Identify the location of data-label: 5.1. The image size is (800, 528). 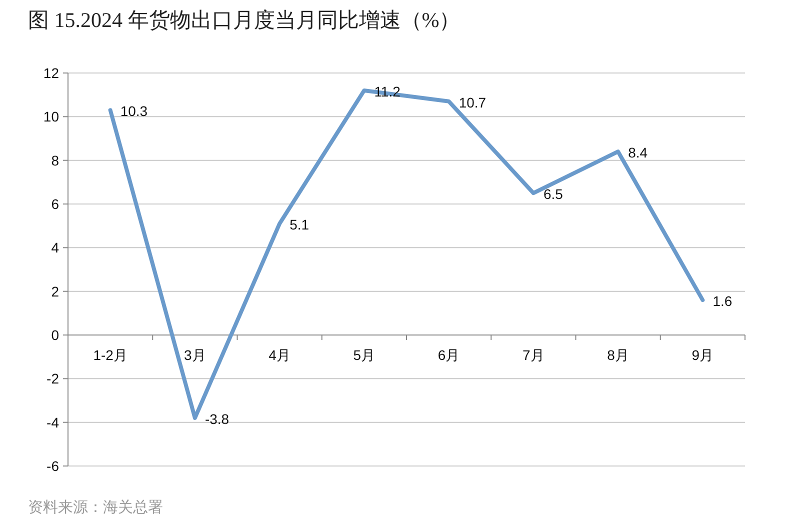
(300, 224).